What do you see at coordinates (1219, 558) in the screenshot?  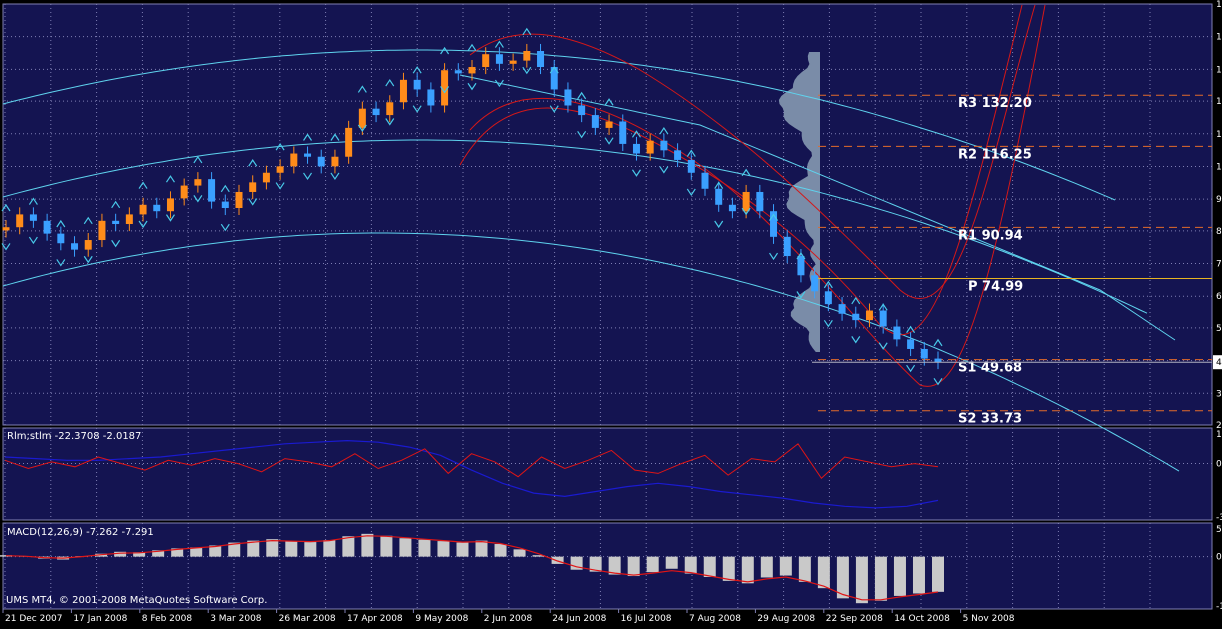 I see `macd-axis-tick-label: 0.00` at bounding box center [1219, 558].